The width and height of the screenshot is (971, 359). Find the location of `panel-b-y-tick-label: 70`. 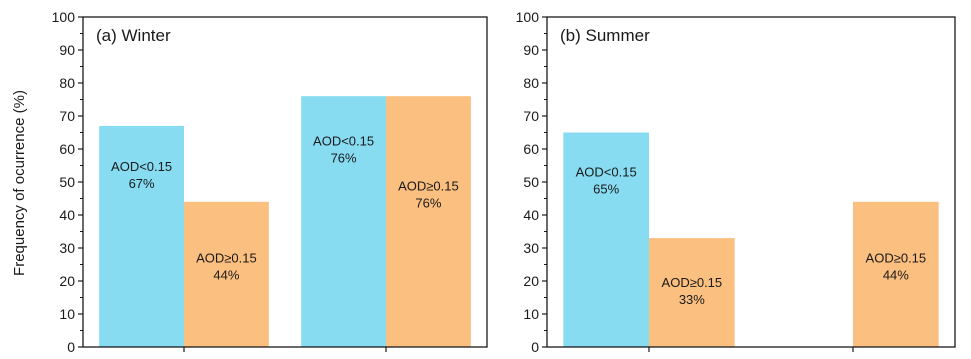

panel-b-y-tick-label: 70 is located at coordinates (531, 116).